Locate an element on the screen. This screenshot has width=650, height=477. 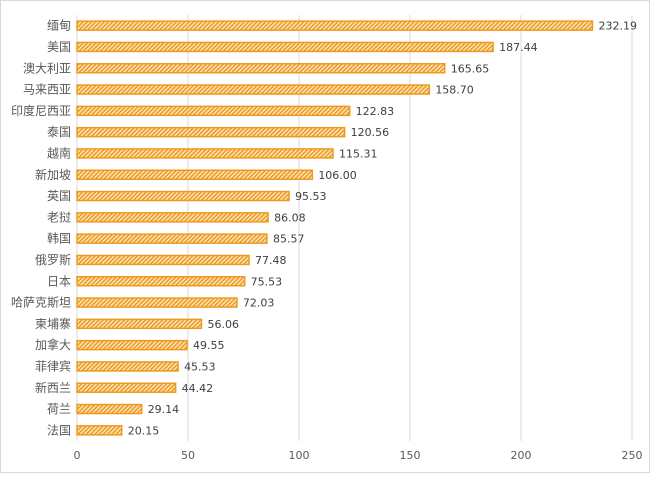
category-label: 新加坡 is located at coordinates (53, 174).